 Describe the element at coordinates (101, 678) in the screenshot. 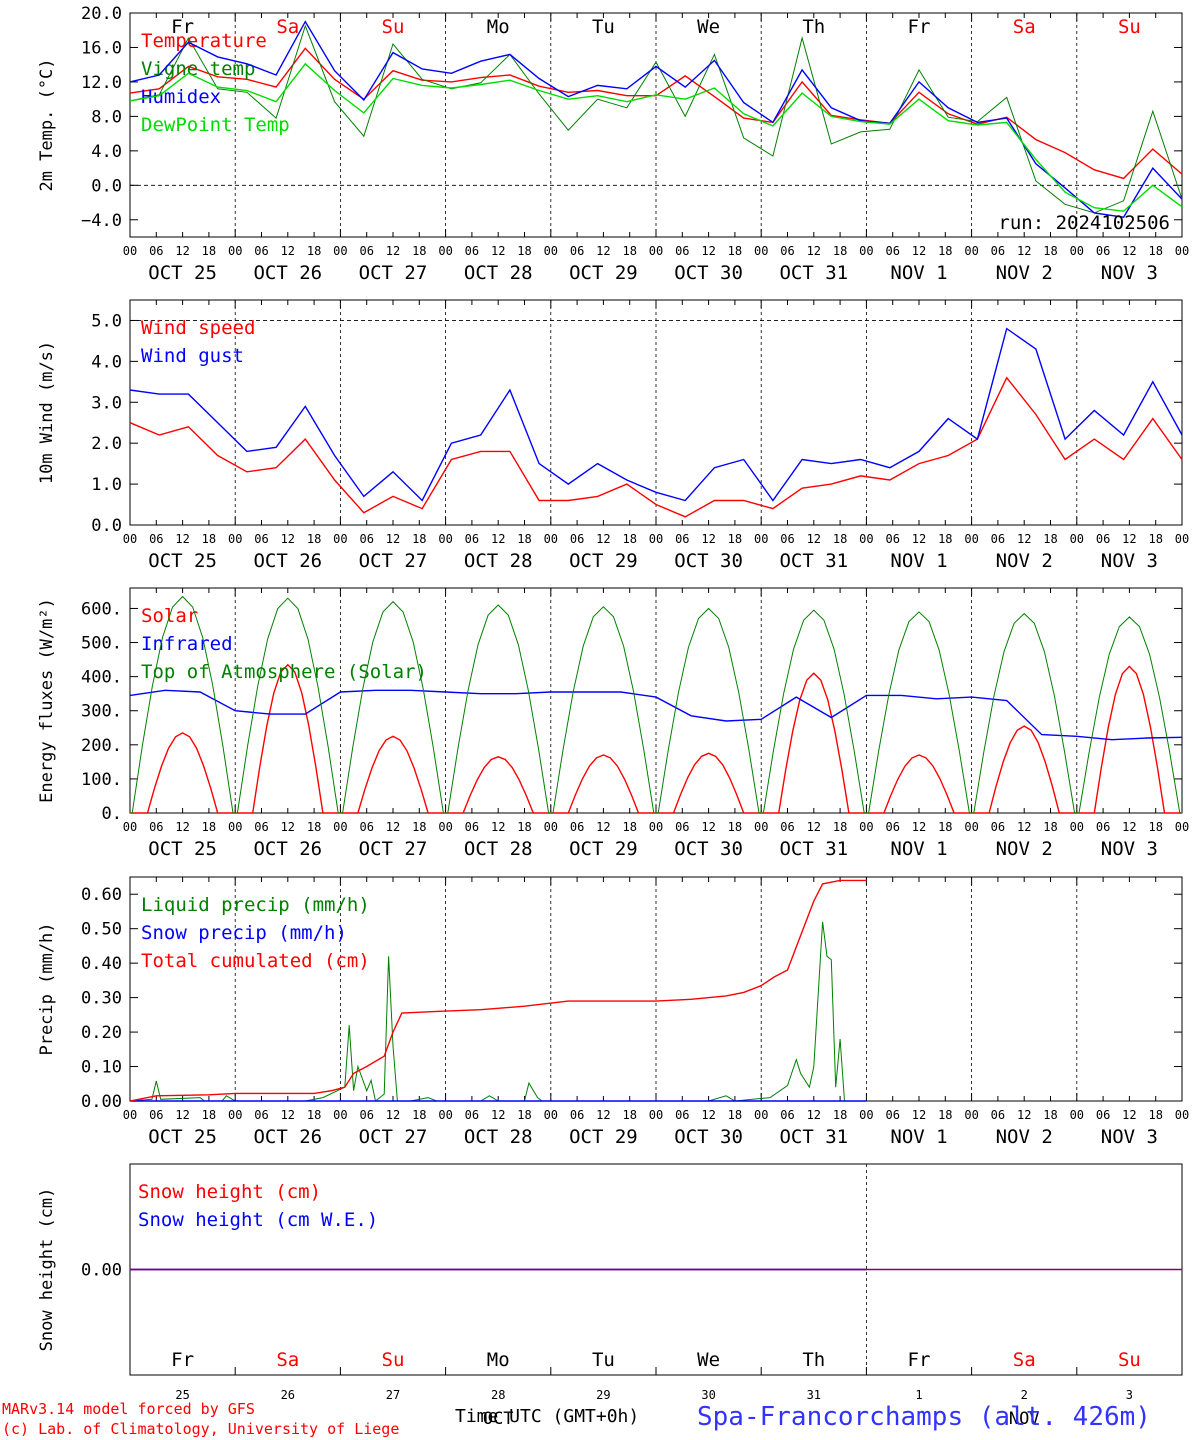

I see `panel-3-ytick-label: 400.` at that location.